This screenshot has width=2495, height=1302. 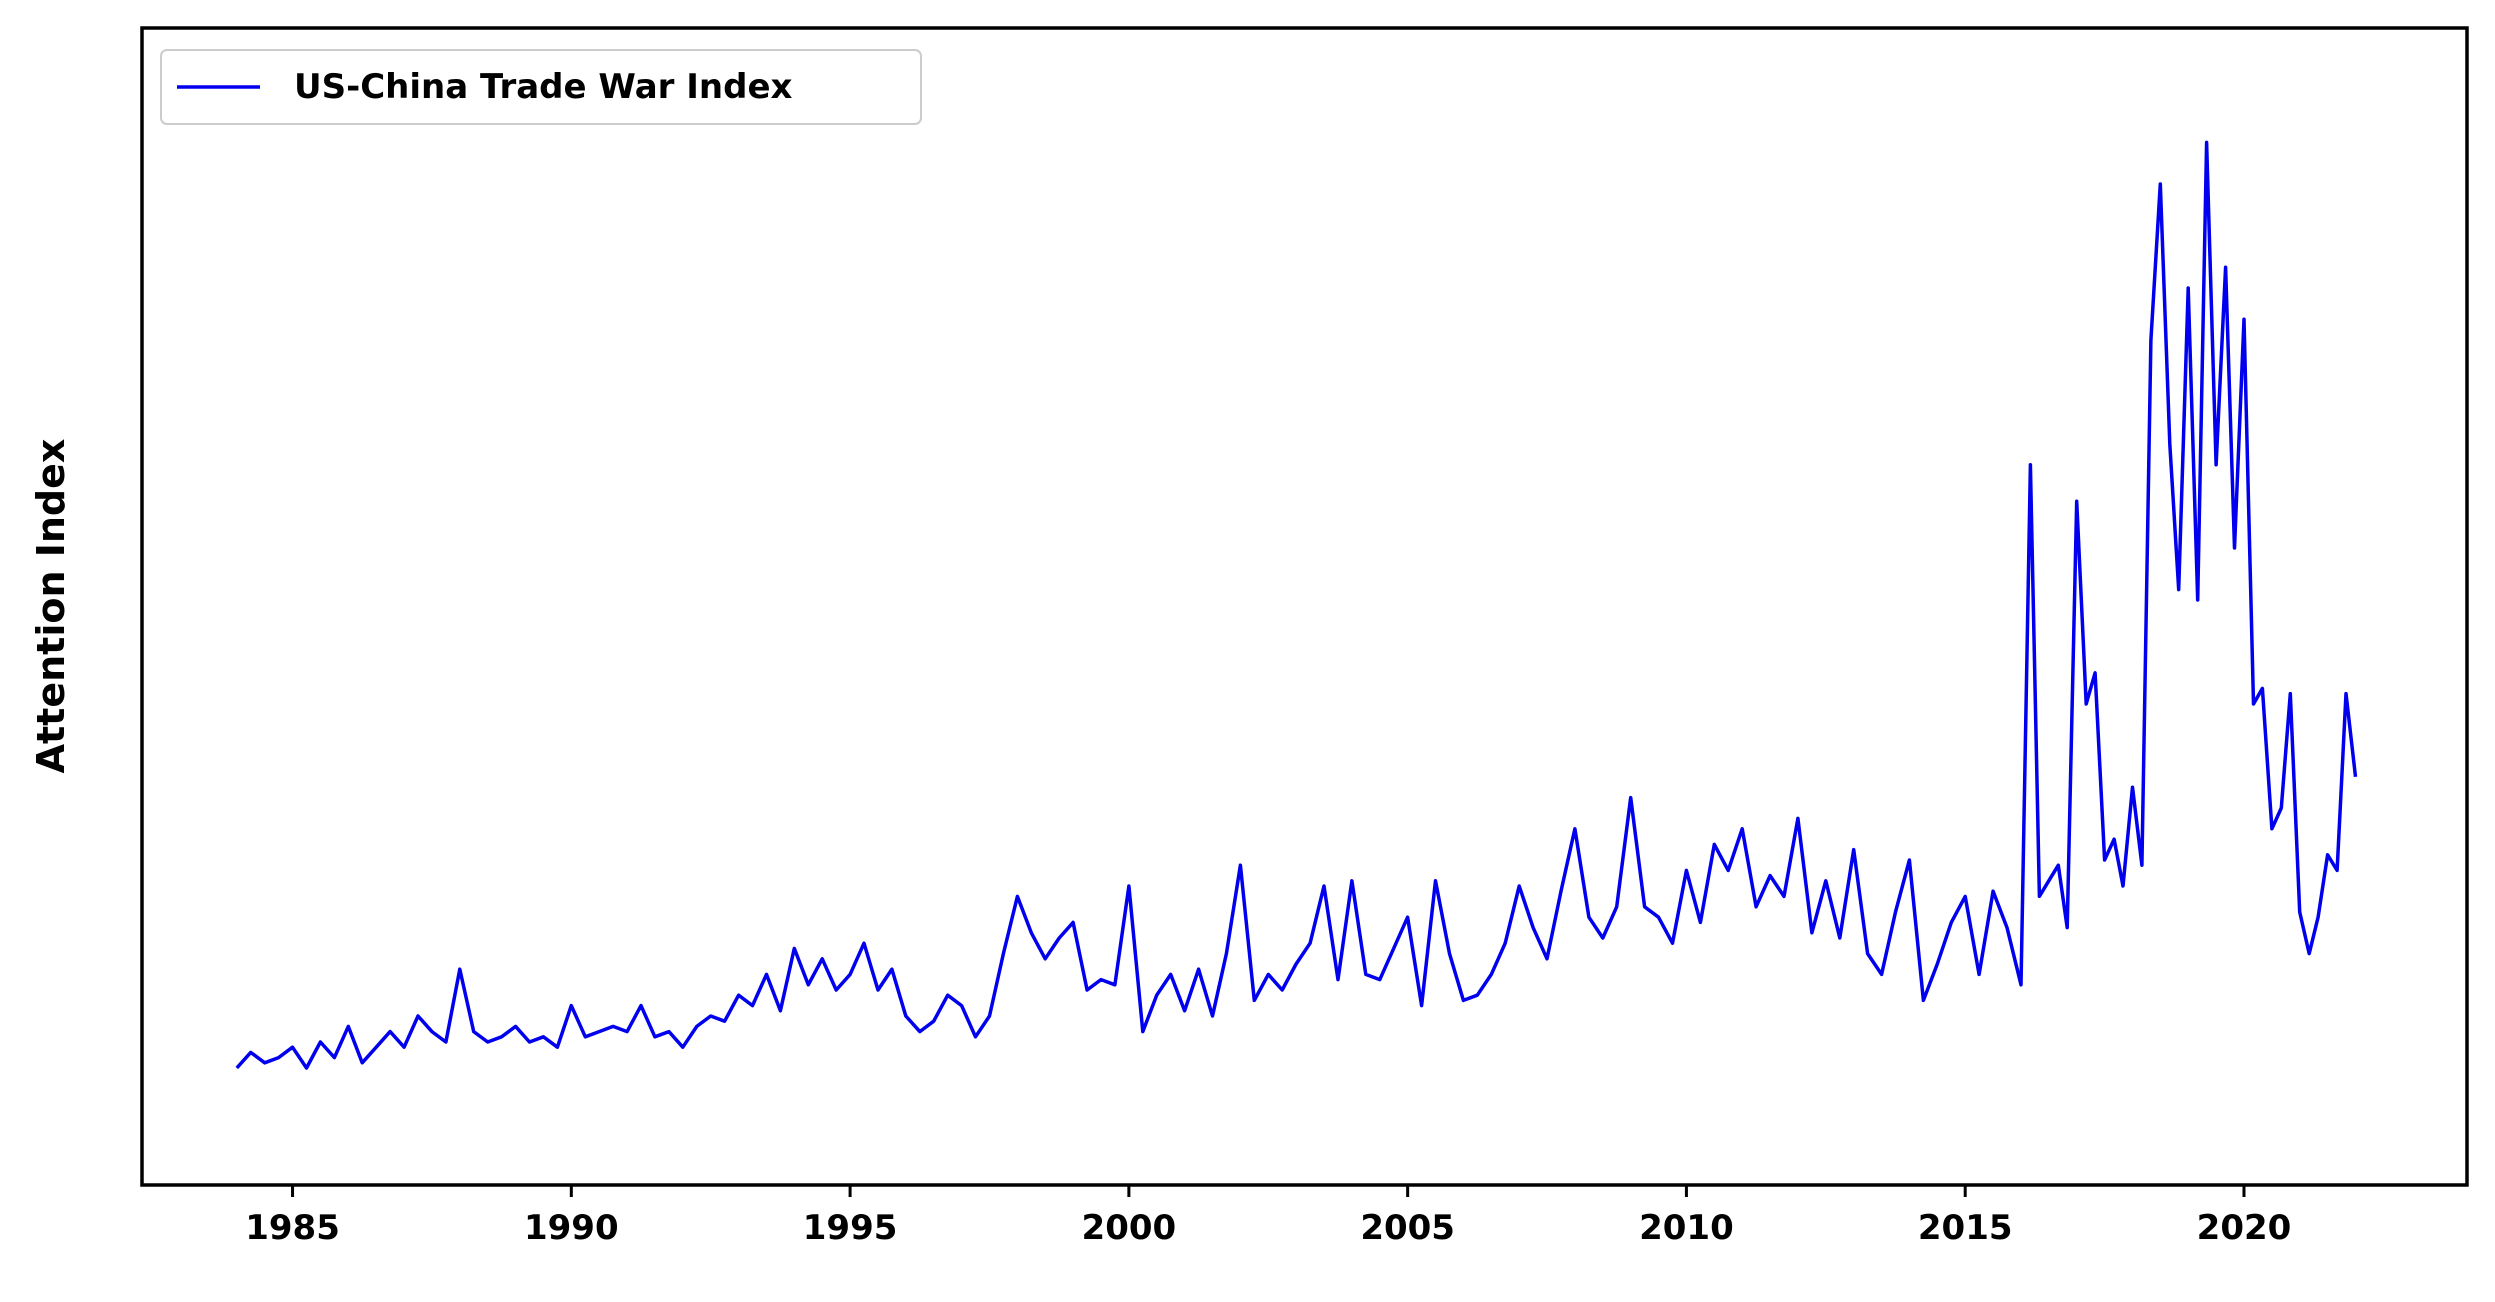 I want to click on x-tick-label-2020: 2020, so click(x=2244, y=1228).